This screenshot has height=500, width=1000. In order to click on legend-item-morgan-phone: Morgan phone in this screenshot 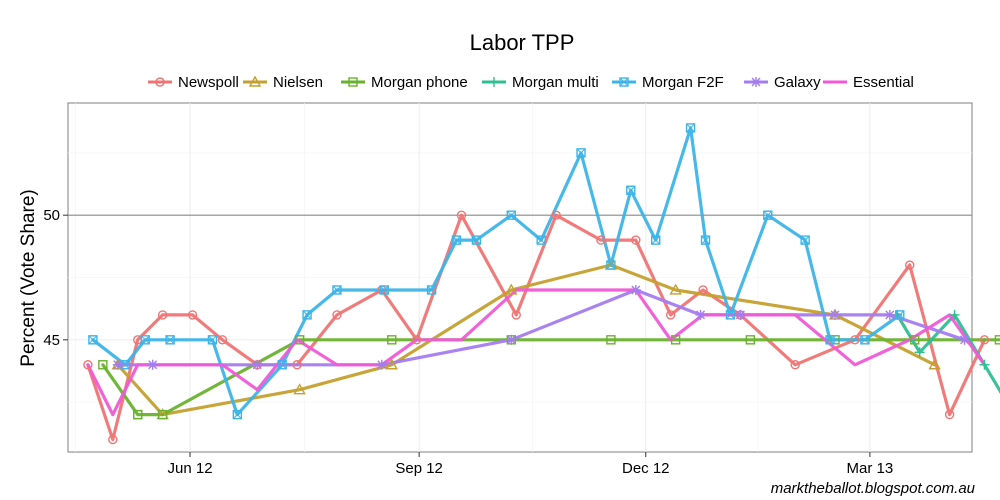, I will do `click(404, 82)`.